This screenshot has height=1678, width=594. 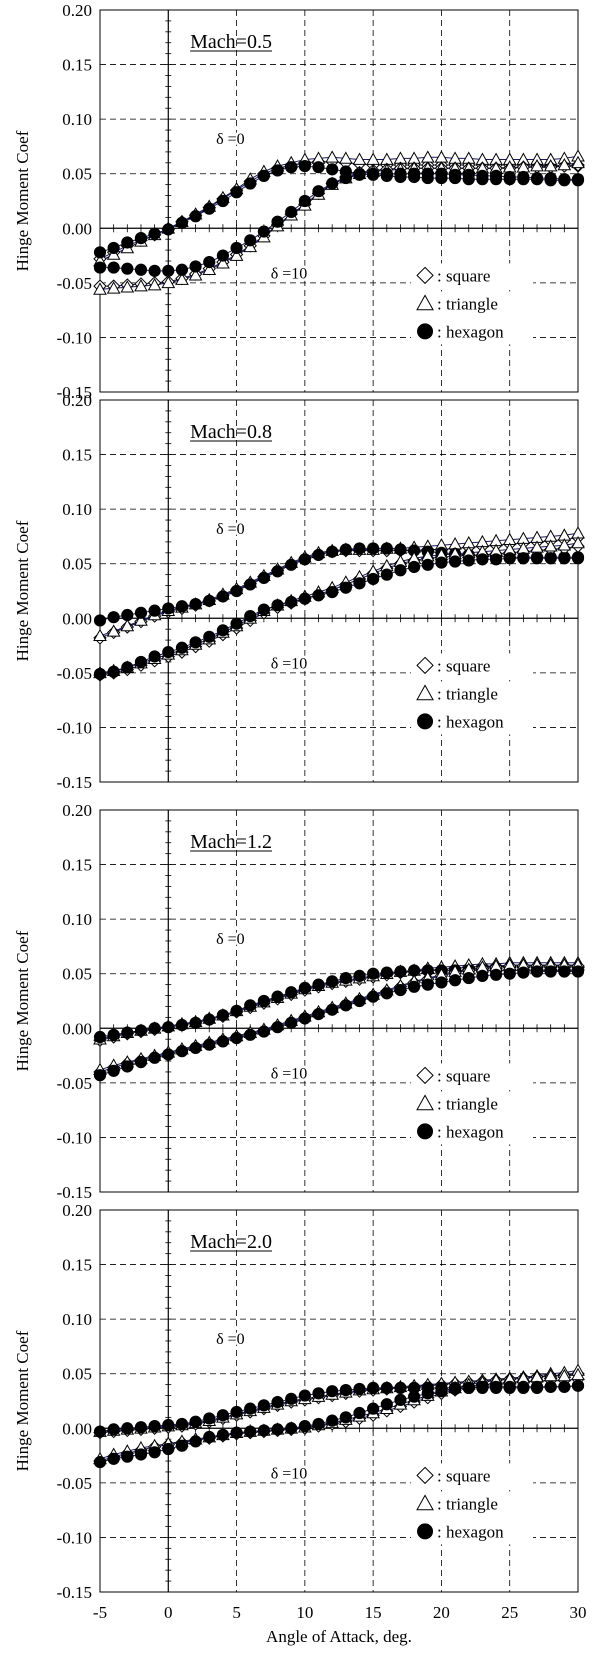 I want to click on y-tick-label: 0.05, so click(x=77, y=974).